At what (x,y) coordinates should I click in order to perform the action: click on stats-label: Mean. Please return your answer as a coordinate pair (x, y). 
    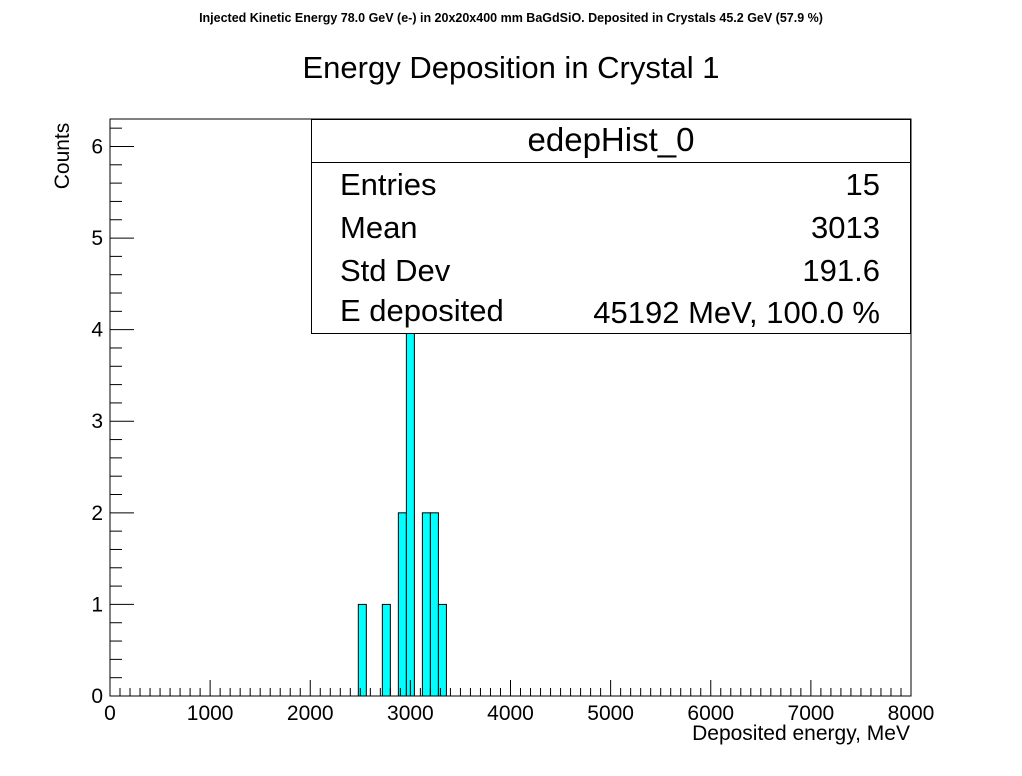
    Looking at the image, I should click on (379, 227).